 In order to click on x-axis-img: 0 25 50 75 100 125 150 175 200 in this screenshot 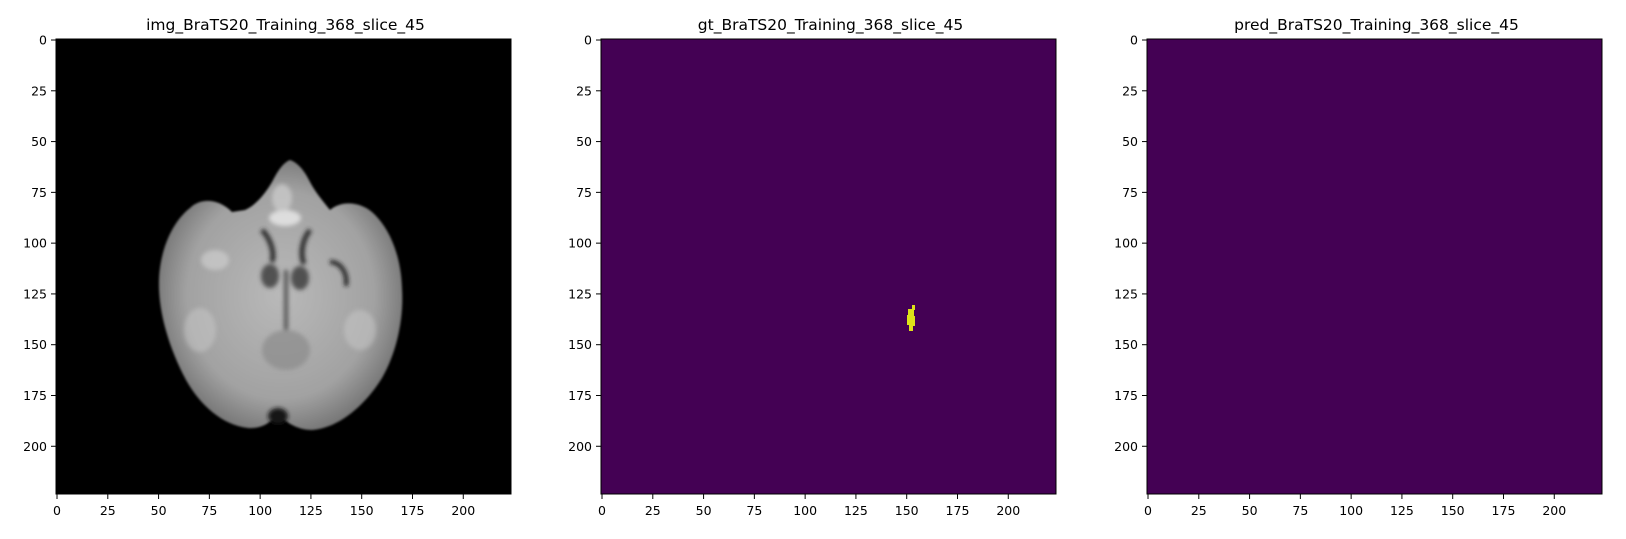, I will do `click(264, 506)`.